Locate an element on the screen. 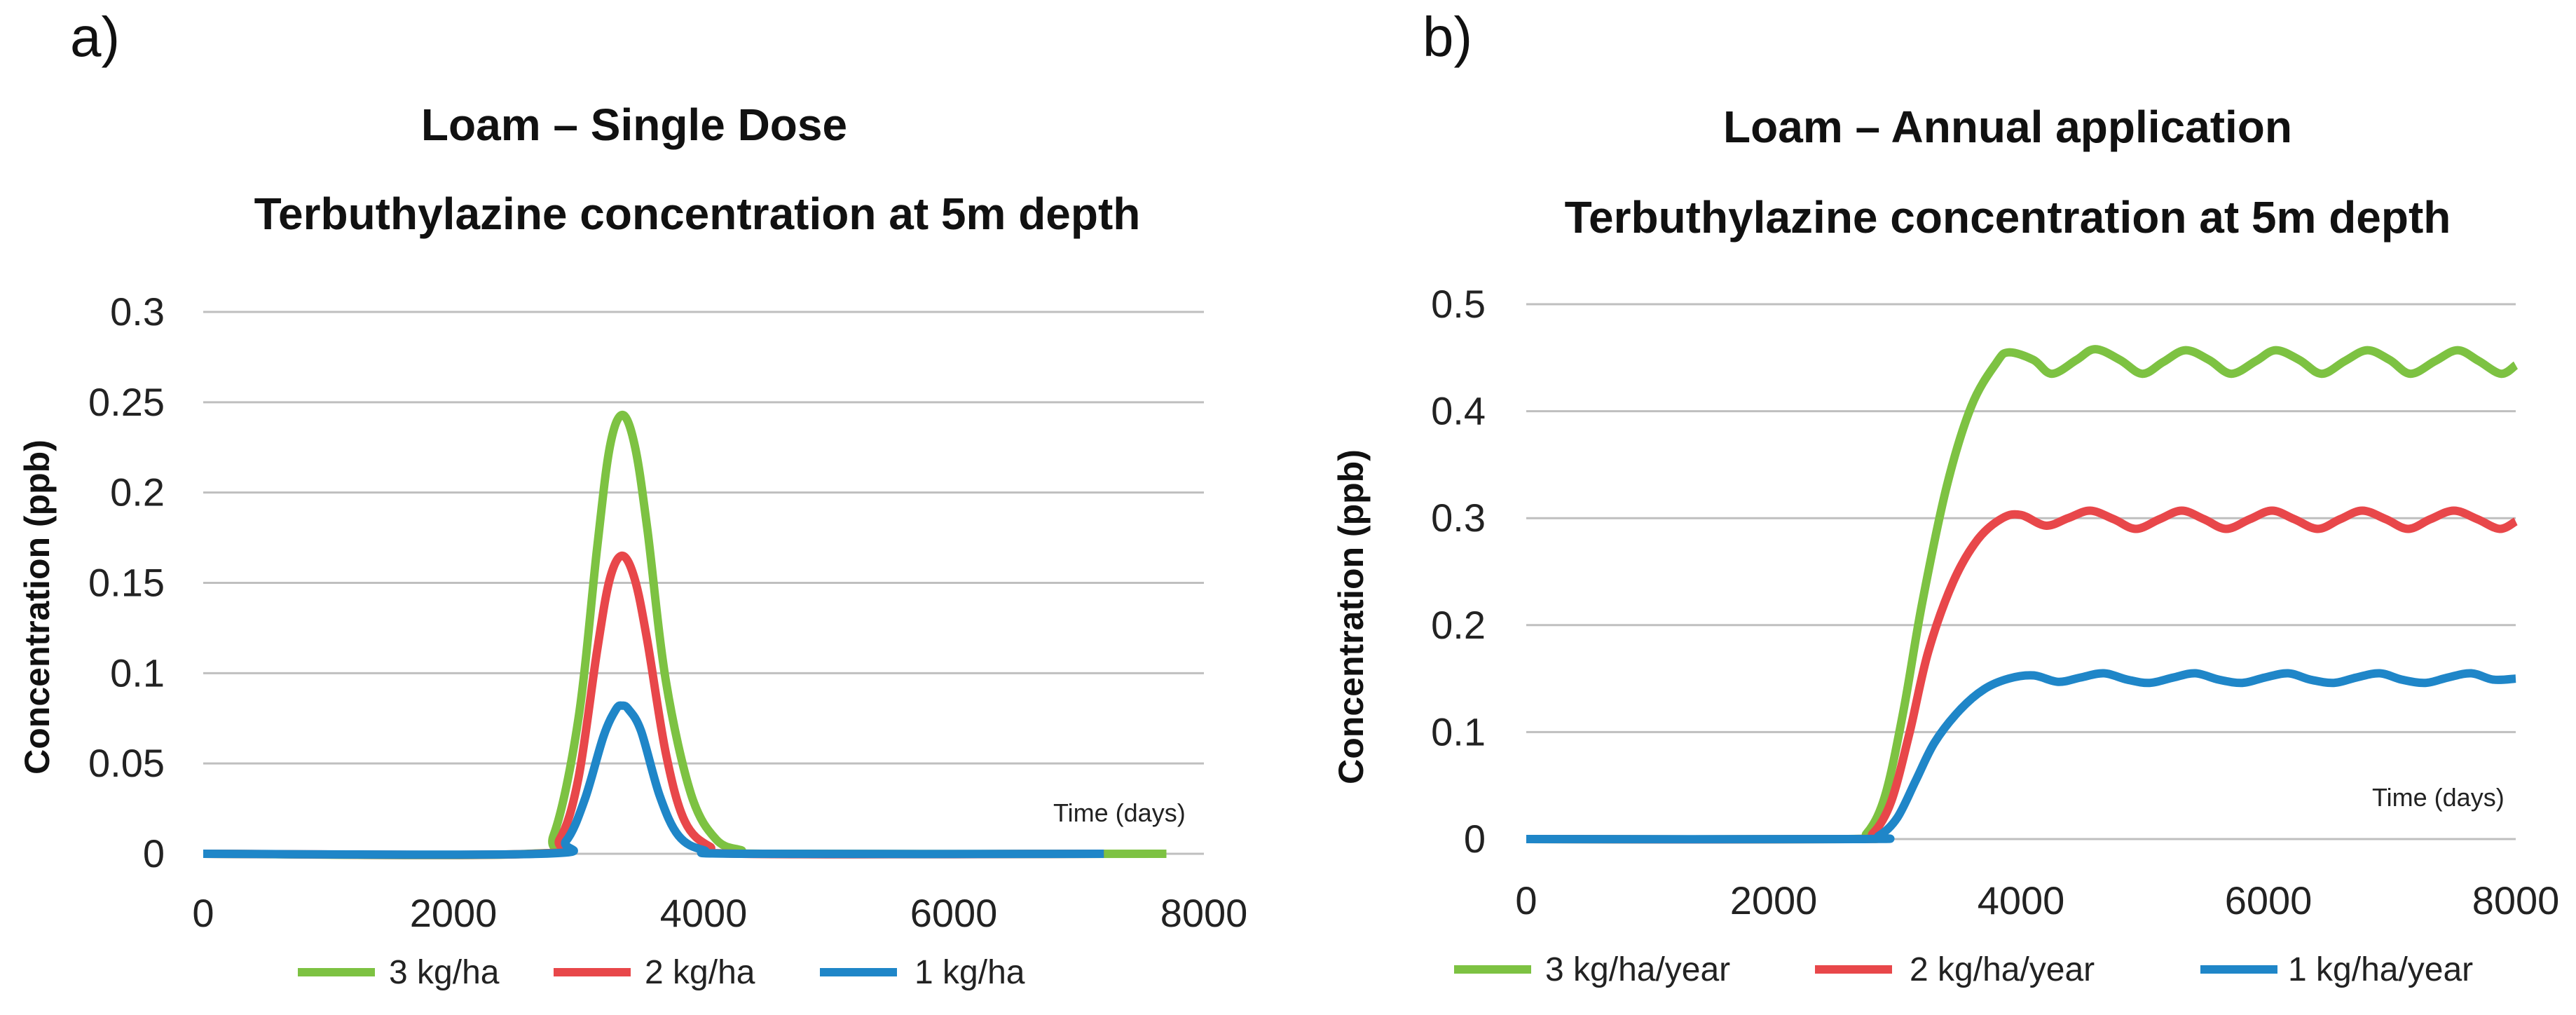 The image size is (2576, 1015). panel-a-y-tick-label: 0.05 is located at coordinates (126, 763).